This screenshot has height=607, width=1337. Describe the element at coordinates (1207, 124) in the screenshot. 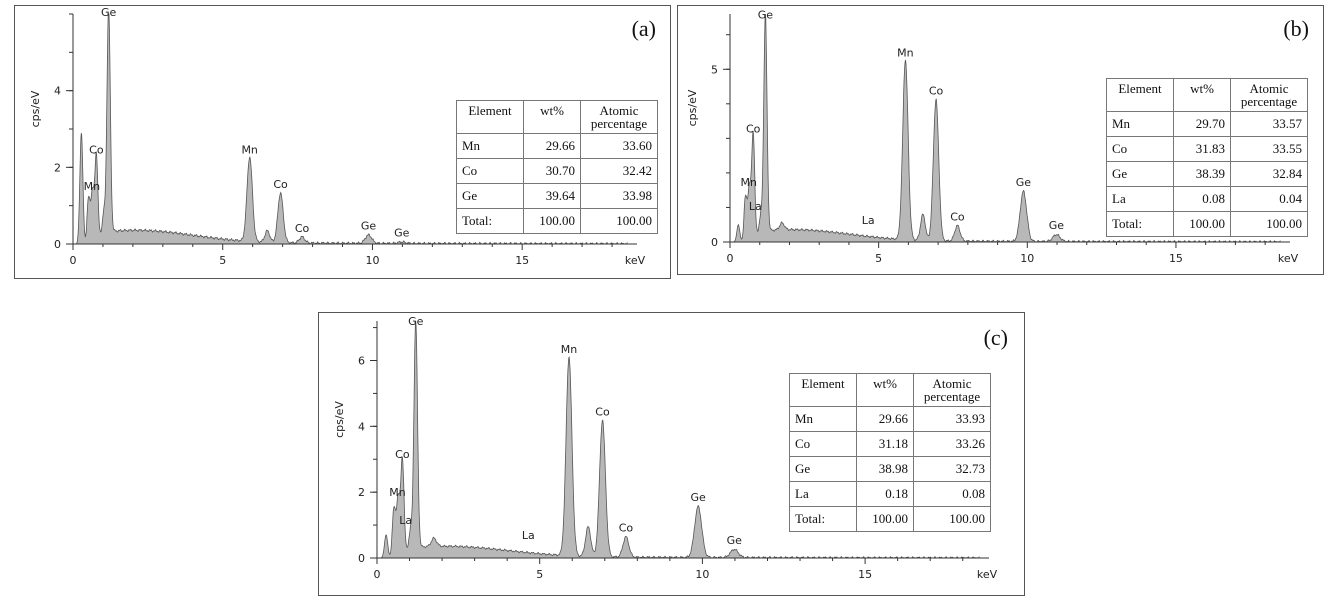

I see `table-row: Mn 29.70 33.57` at that location.